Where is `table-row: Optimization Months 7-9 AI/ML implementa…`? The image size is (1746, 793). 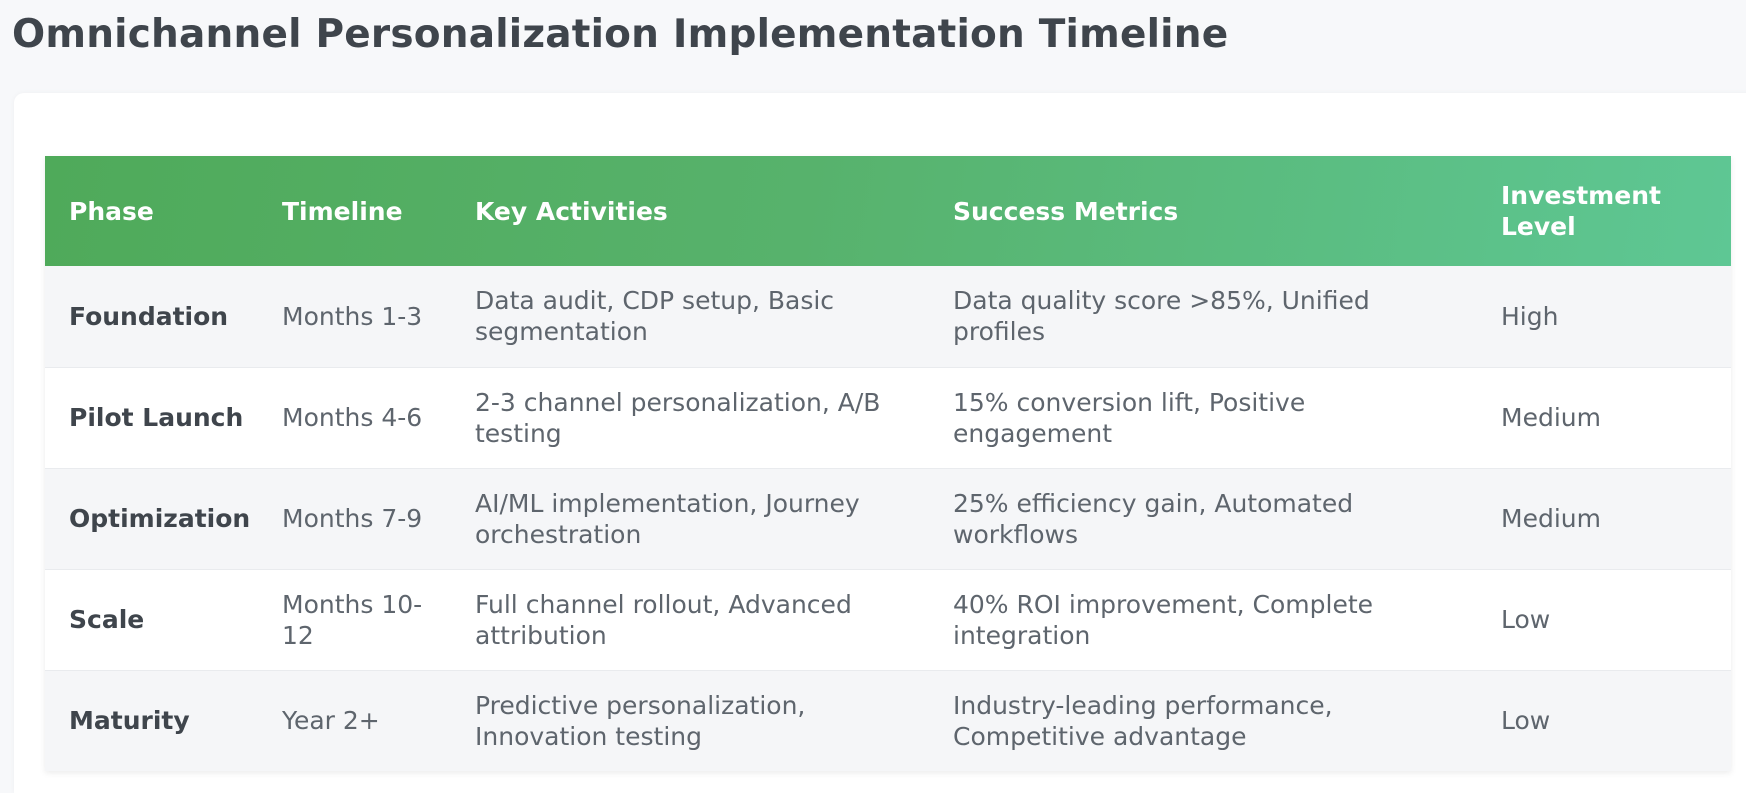 table-row: Optimization Months 7-9 AI/ML implementa… is located at coordinates (888, 518).